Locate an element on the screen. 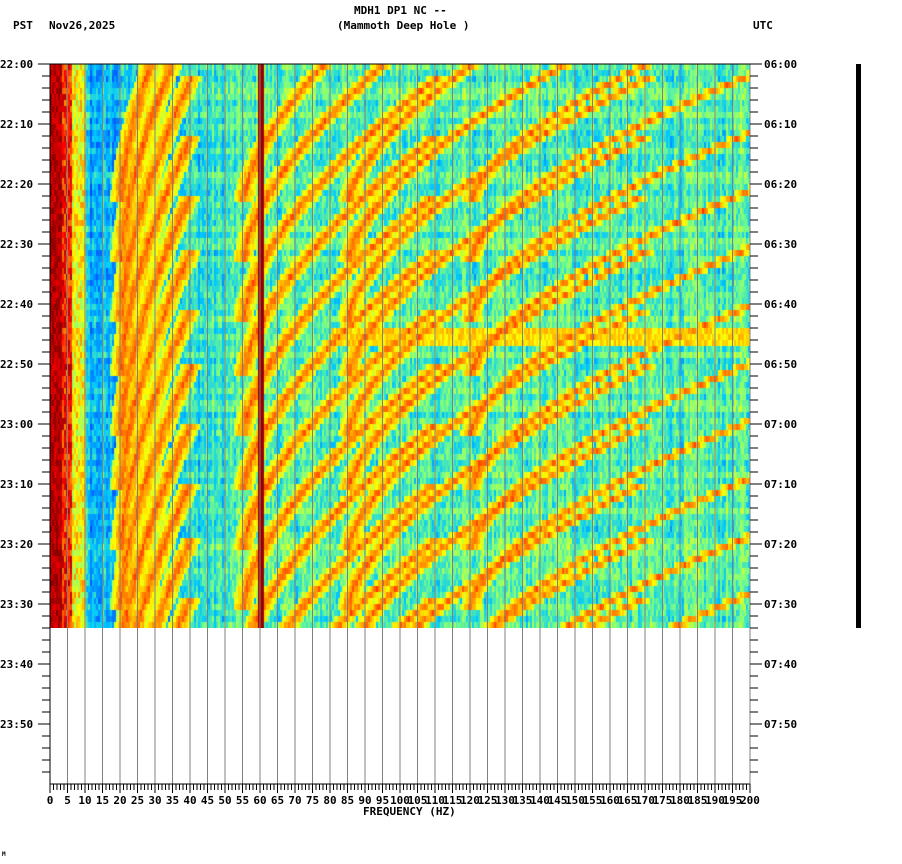 Image resolution: width=902 pixels, height=864 pixels. svg-text: 06:40 is located at coordinates (780, 304).